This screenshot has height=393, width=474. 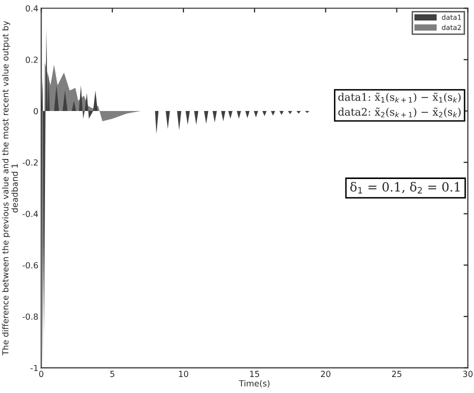 What do you see at coordinates (325, 374) in the screenshot?
I see `x-tick-label: 20` at bounding box center [325, 374].